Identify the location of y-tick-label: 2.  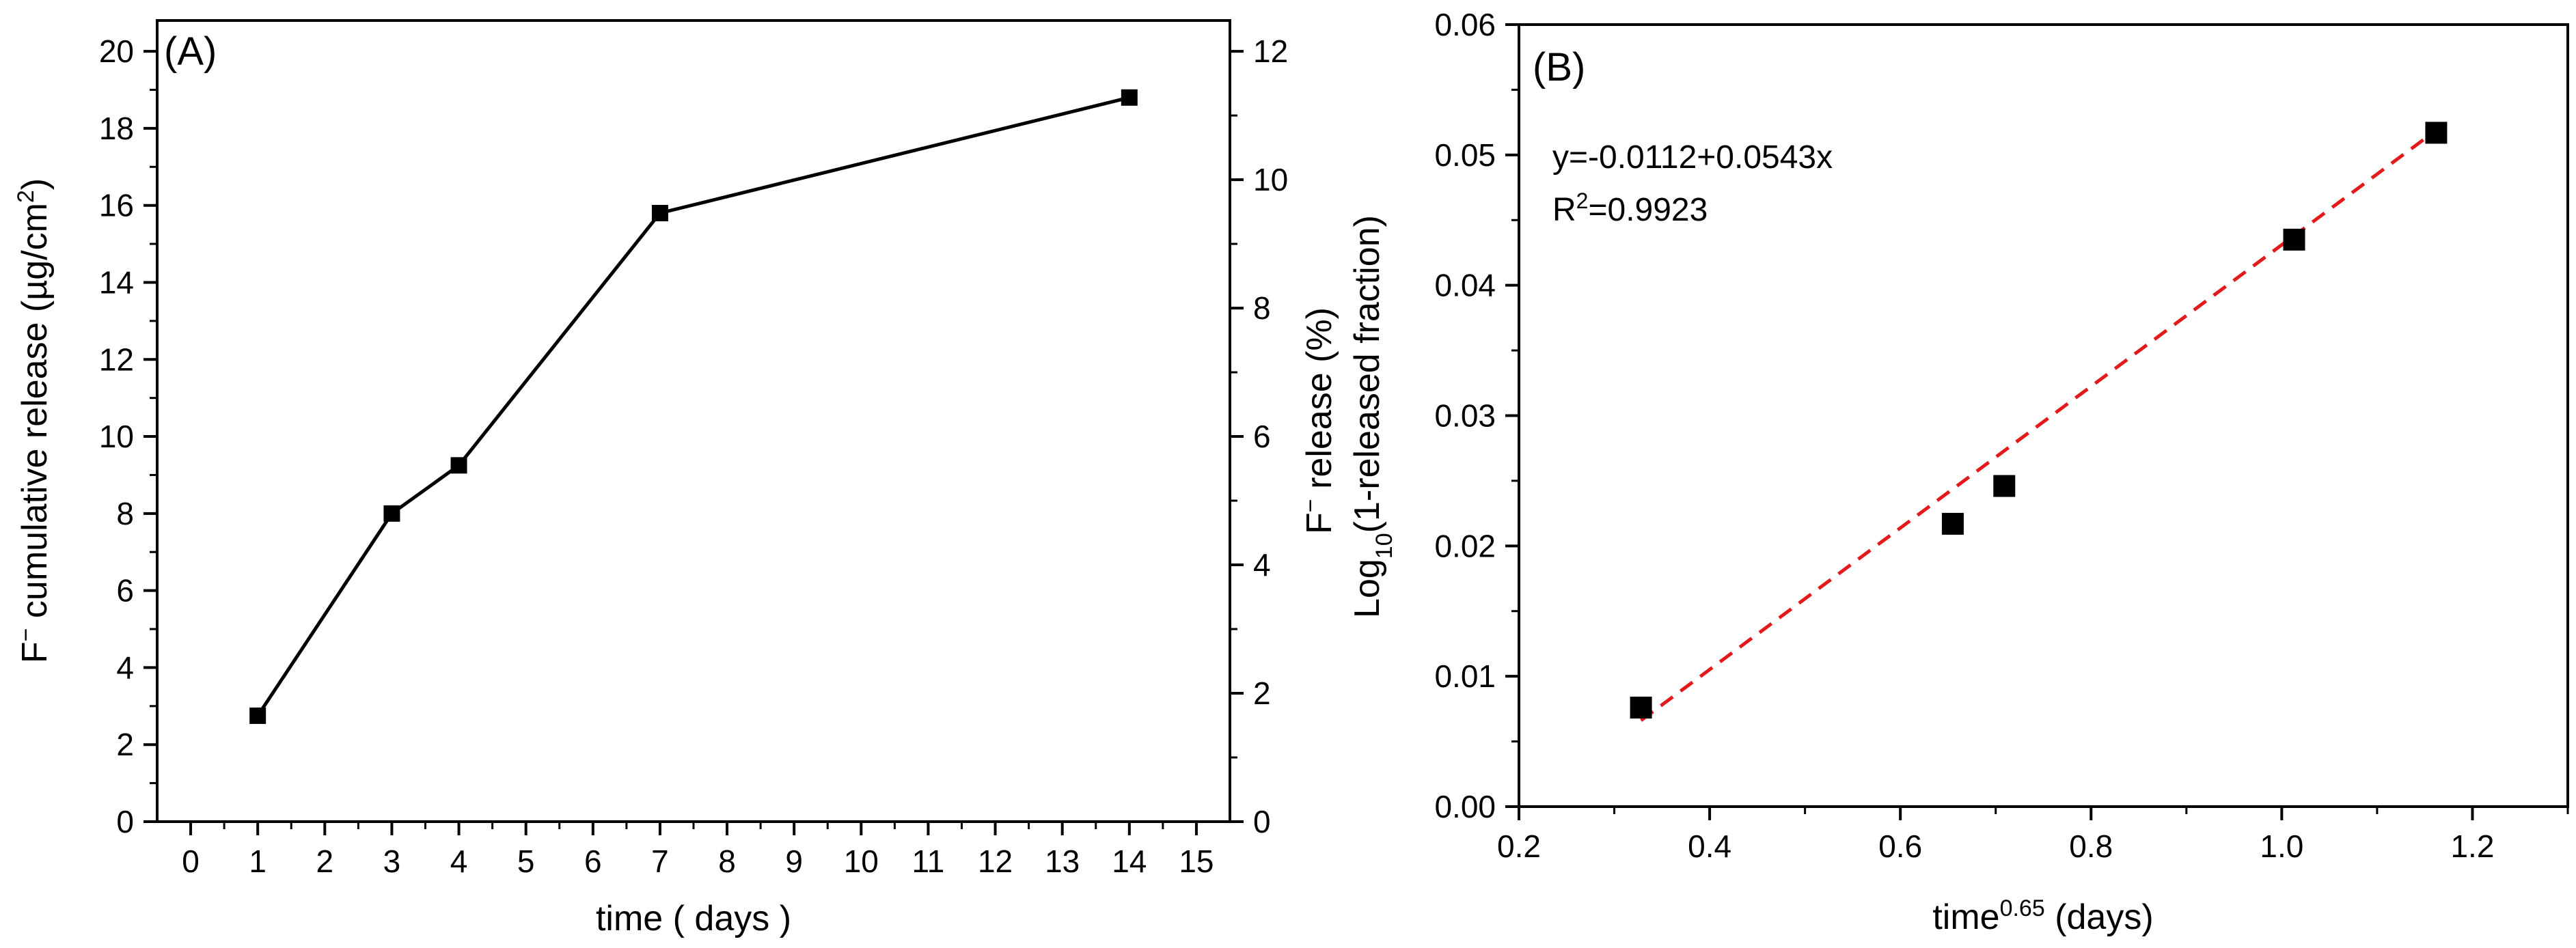
(125, 744).